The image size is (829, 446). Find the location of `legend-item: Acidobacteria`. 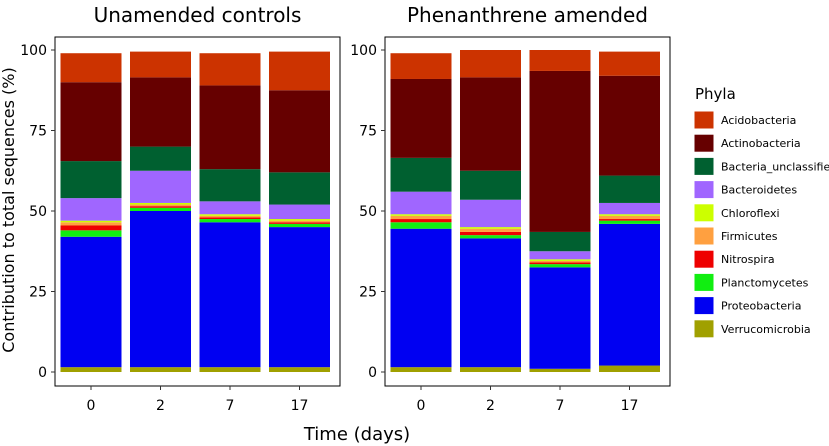

legend-item: Acidobacteria is located at coordinates (744, 120).